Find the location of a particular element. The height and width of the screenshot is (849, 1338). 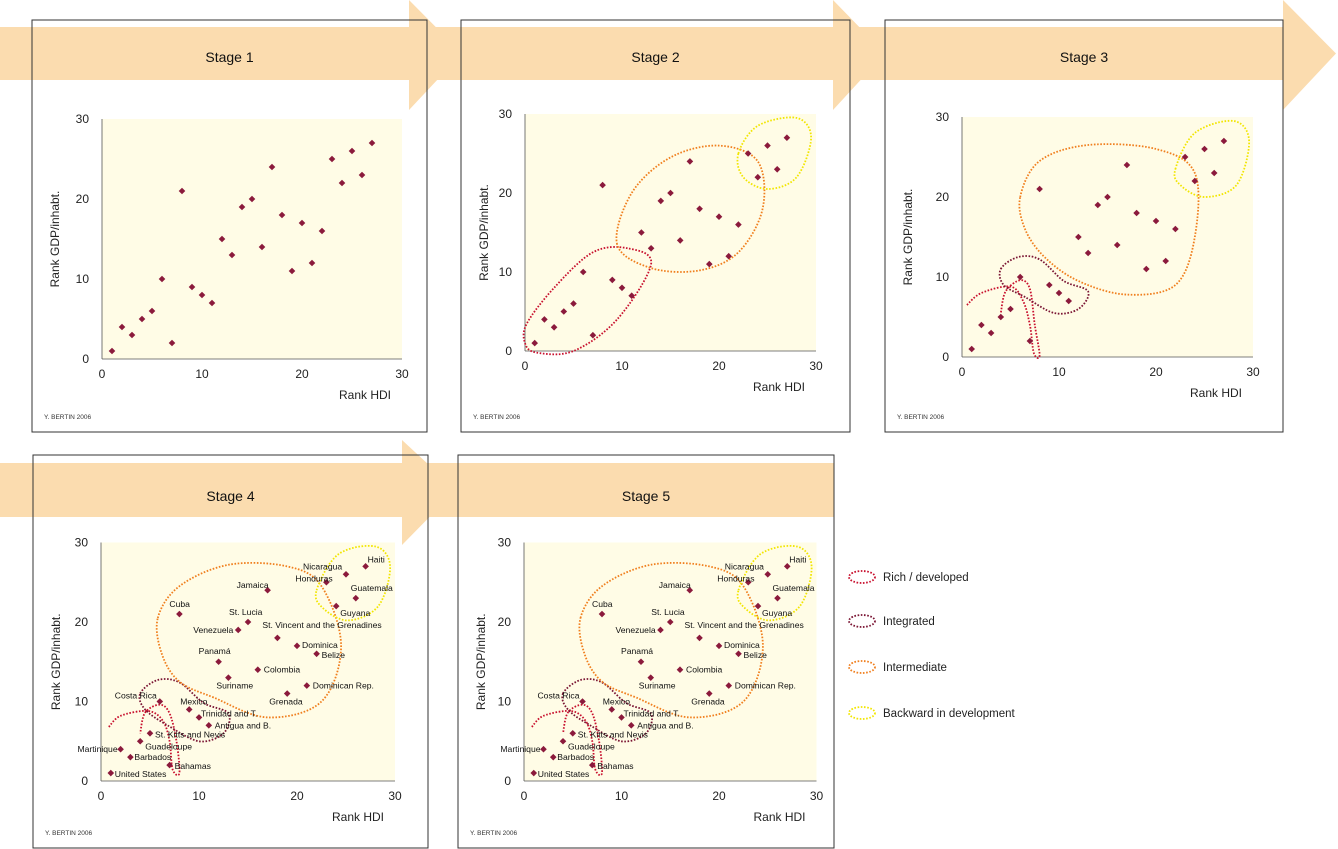

point-label: Honduras is located at coordinates (313, 578).